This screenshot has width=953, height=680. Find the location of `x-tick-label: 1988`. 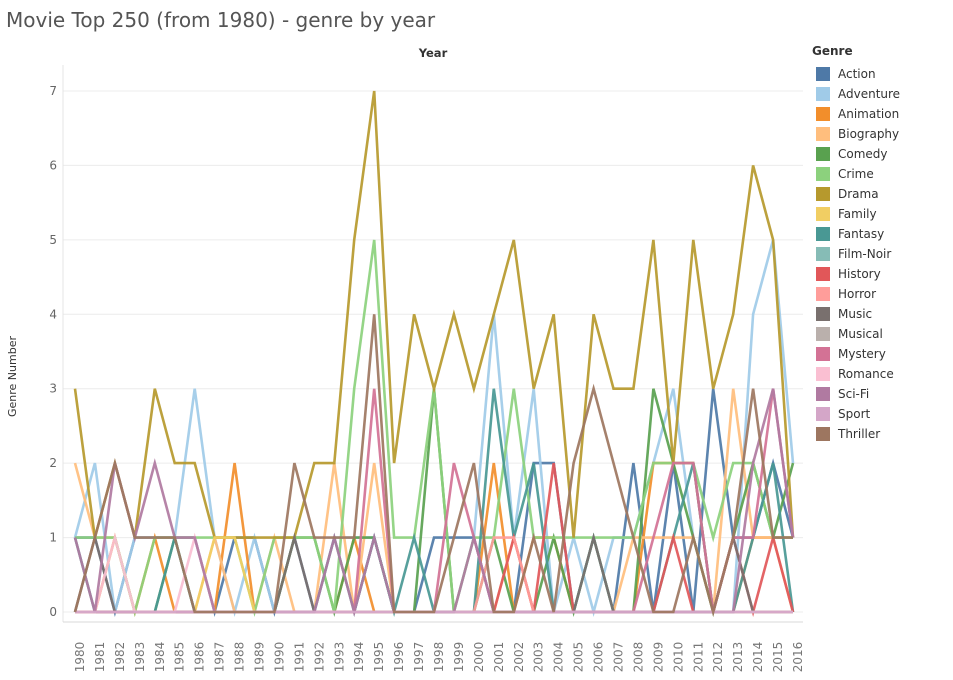

x-tick-label: 1988 is located at coordinates (240, 657).